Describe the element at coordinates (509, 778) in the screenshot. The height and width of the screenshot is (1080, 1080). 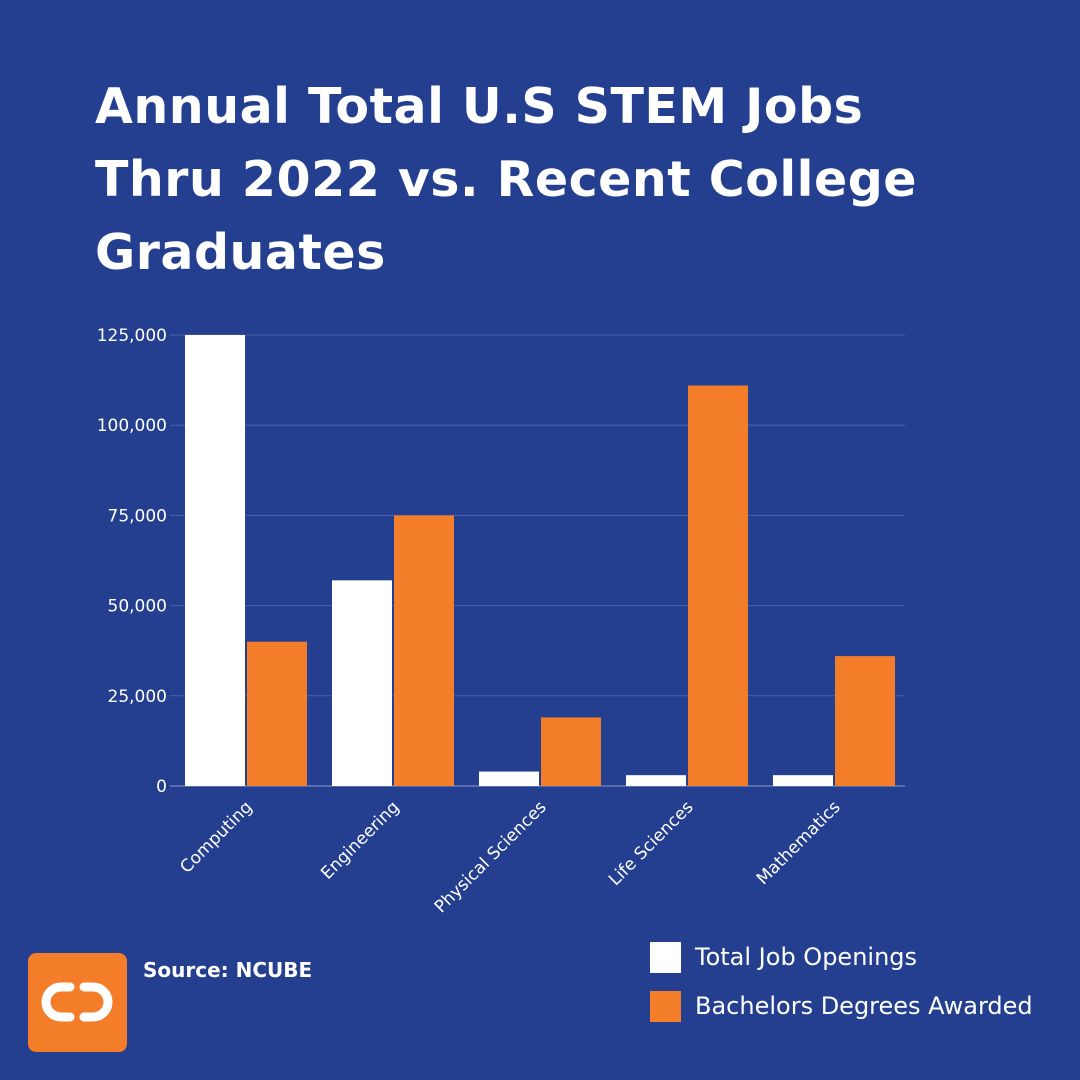
I see `bar-total-job-openings-physical-sciences` at that location.